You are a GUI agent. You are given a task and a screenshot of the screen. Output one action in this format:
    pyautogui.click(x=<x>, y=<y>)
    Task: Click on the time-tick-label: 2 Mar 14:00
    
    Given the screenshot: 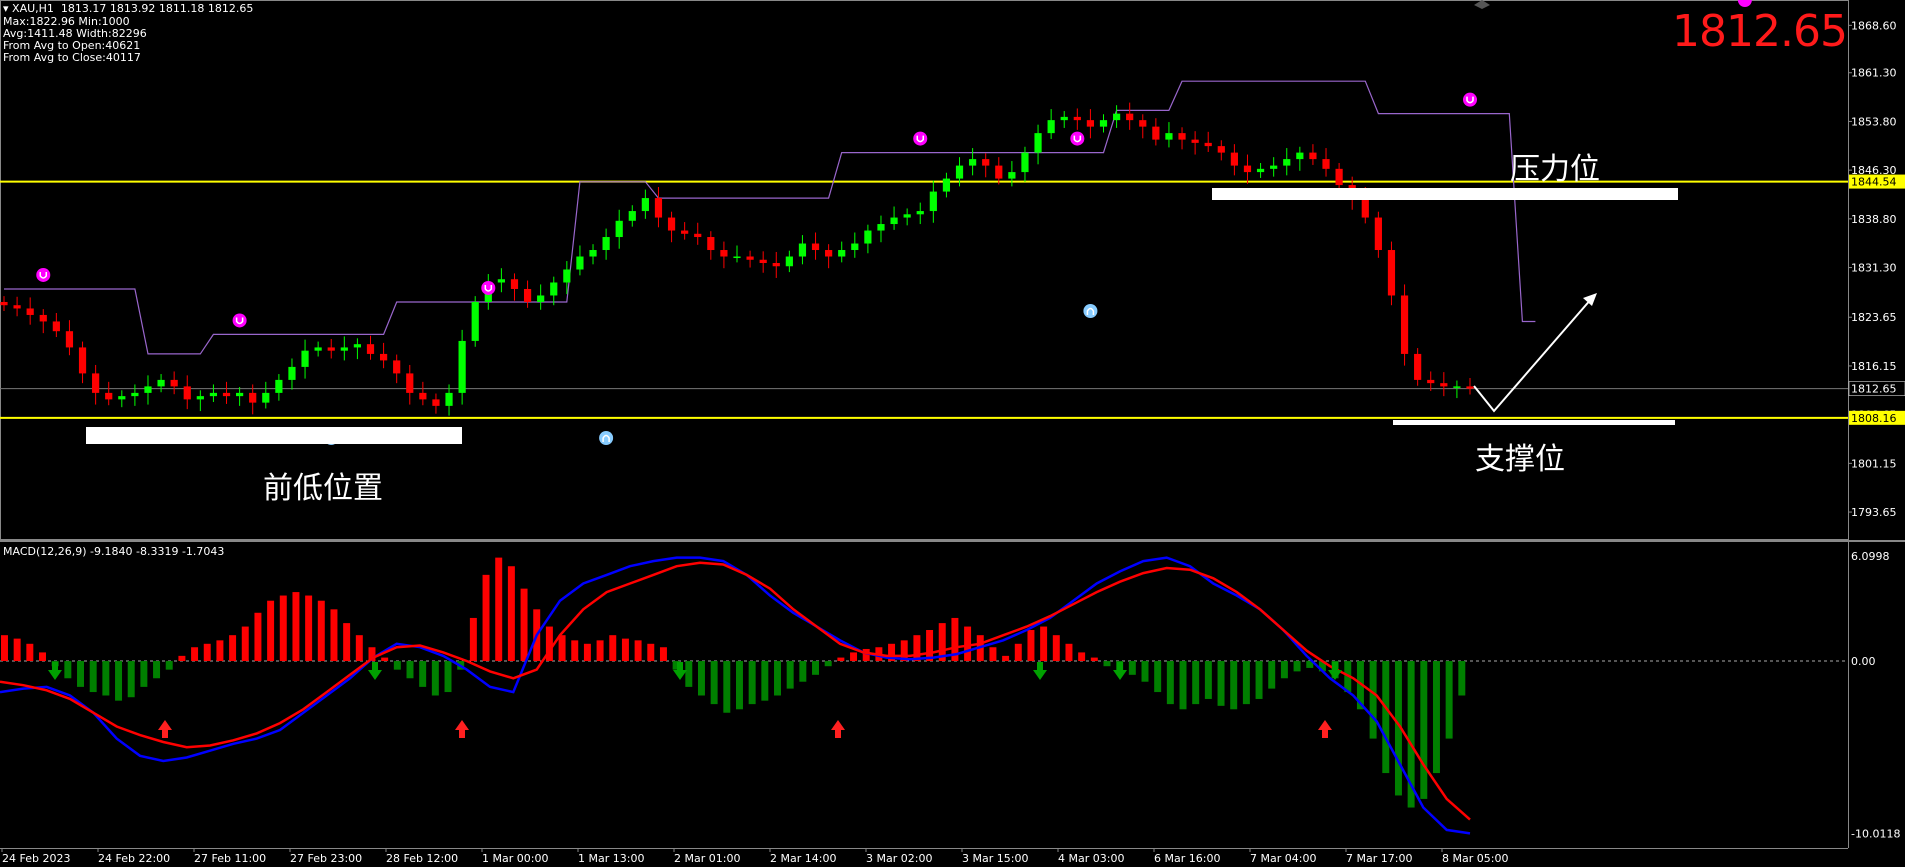 What is the action you would take?
    pyautogui.click(x=803, y=858)
    